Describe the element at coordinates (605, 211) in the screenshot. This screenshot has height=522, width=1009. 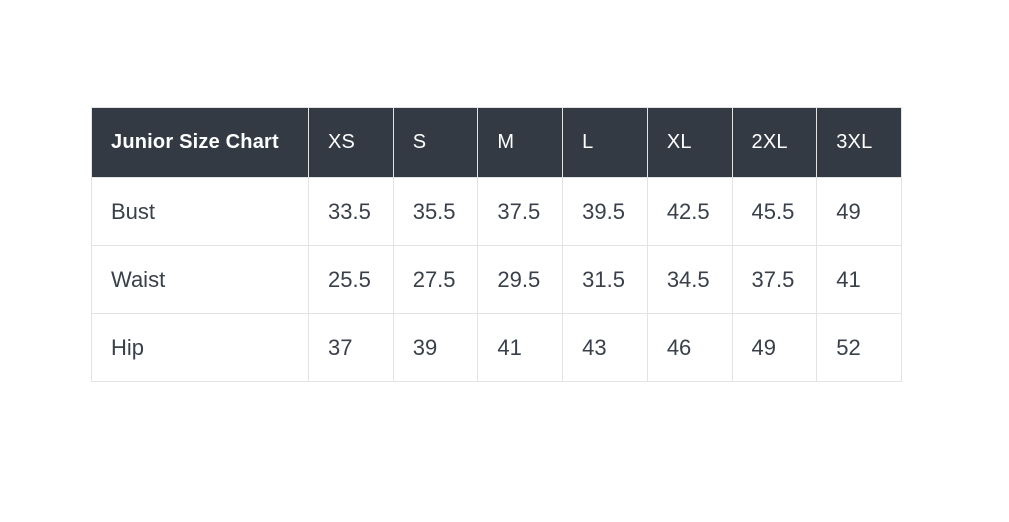
I see `cell-bust-l: 39.5` at that location.